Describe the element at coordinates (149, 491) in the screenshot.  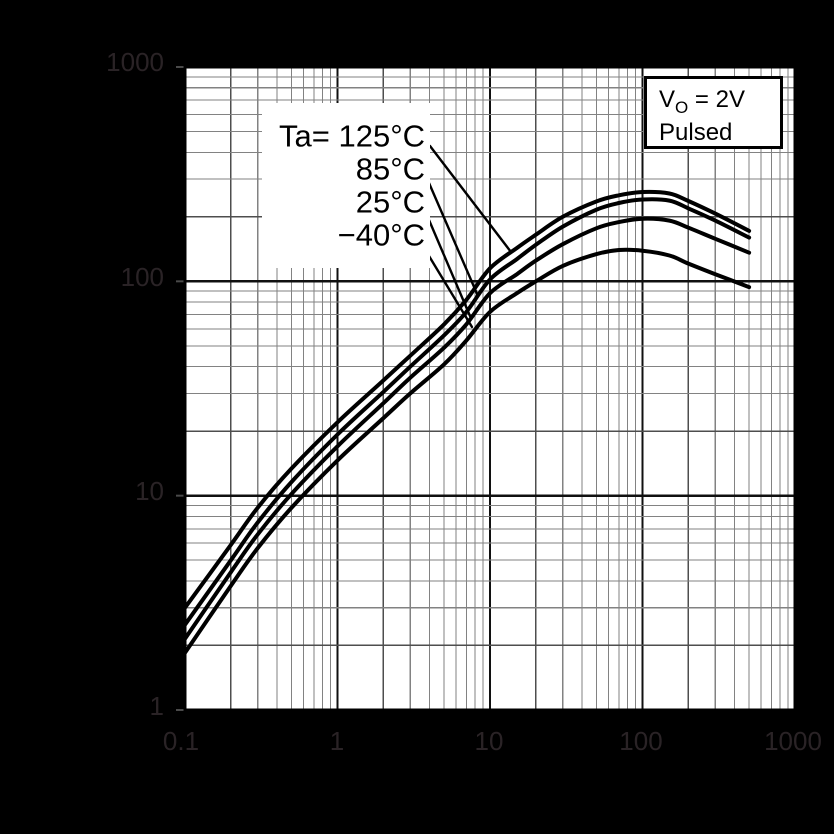
I see `y-tick-10: 10` at that location.